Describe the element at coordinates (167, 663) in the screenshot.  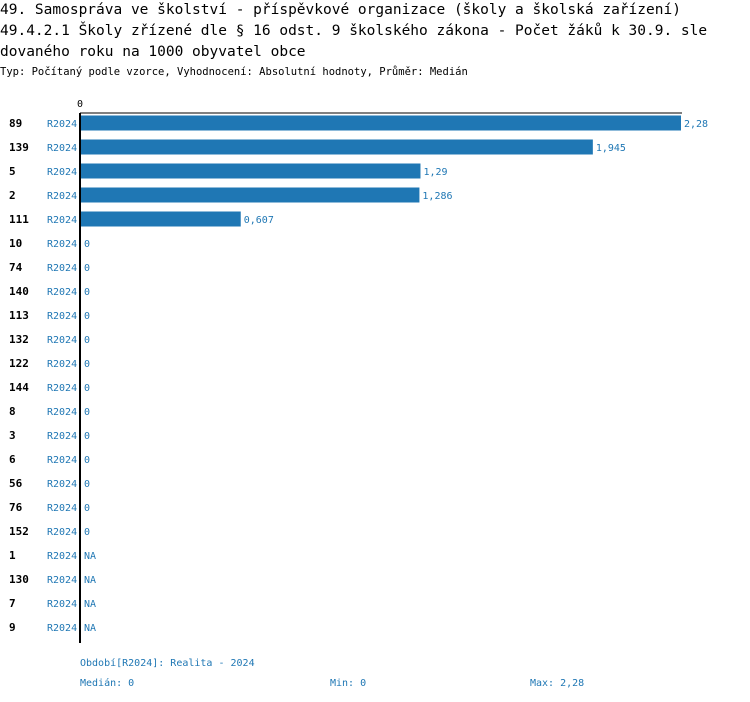
I see `period-note: Období[R2024]: Realita - 2024` at that location.